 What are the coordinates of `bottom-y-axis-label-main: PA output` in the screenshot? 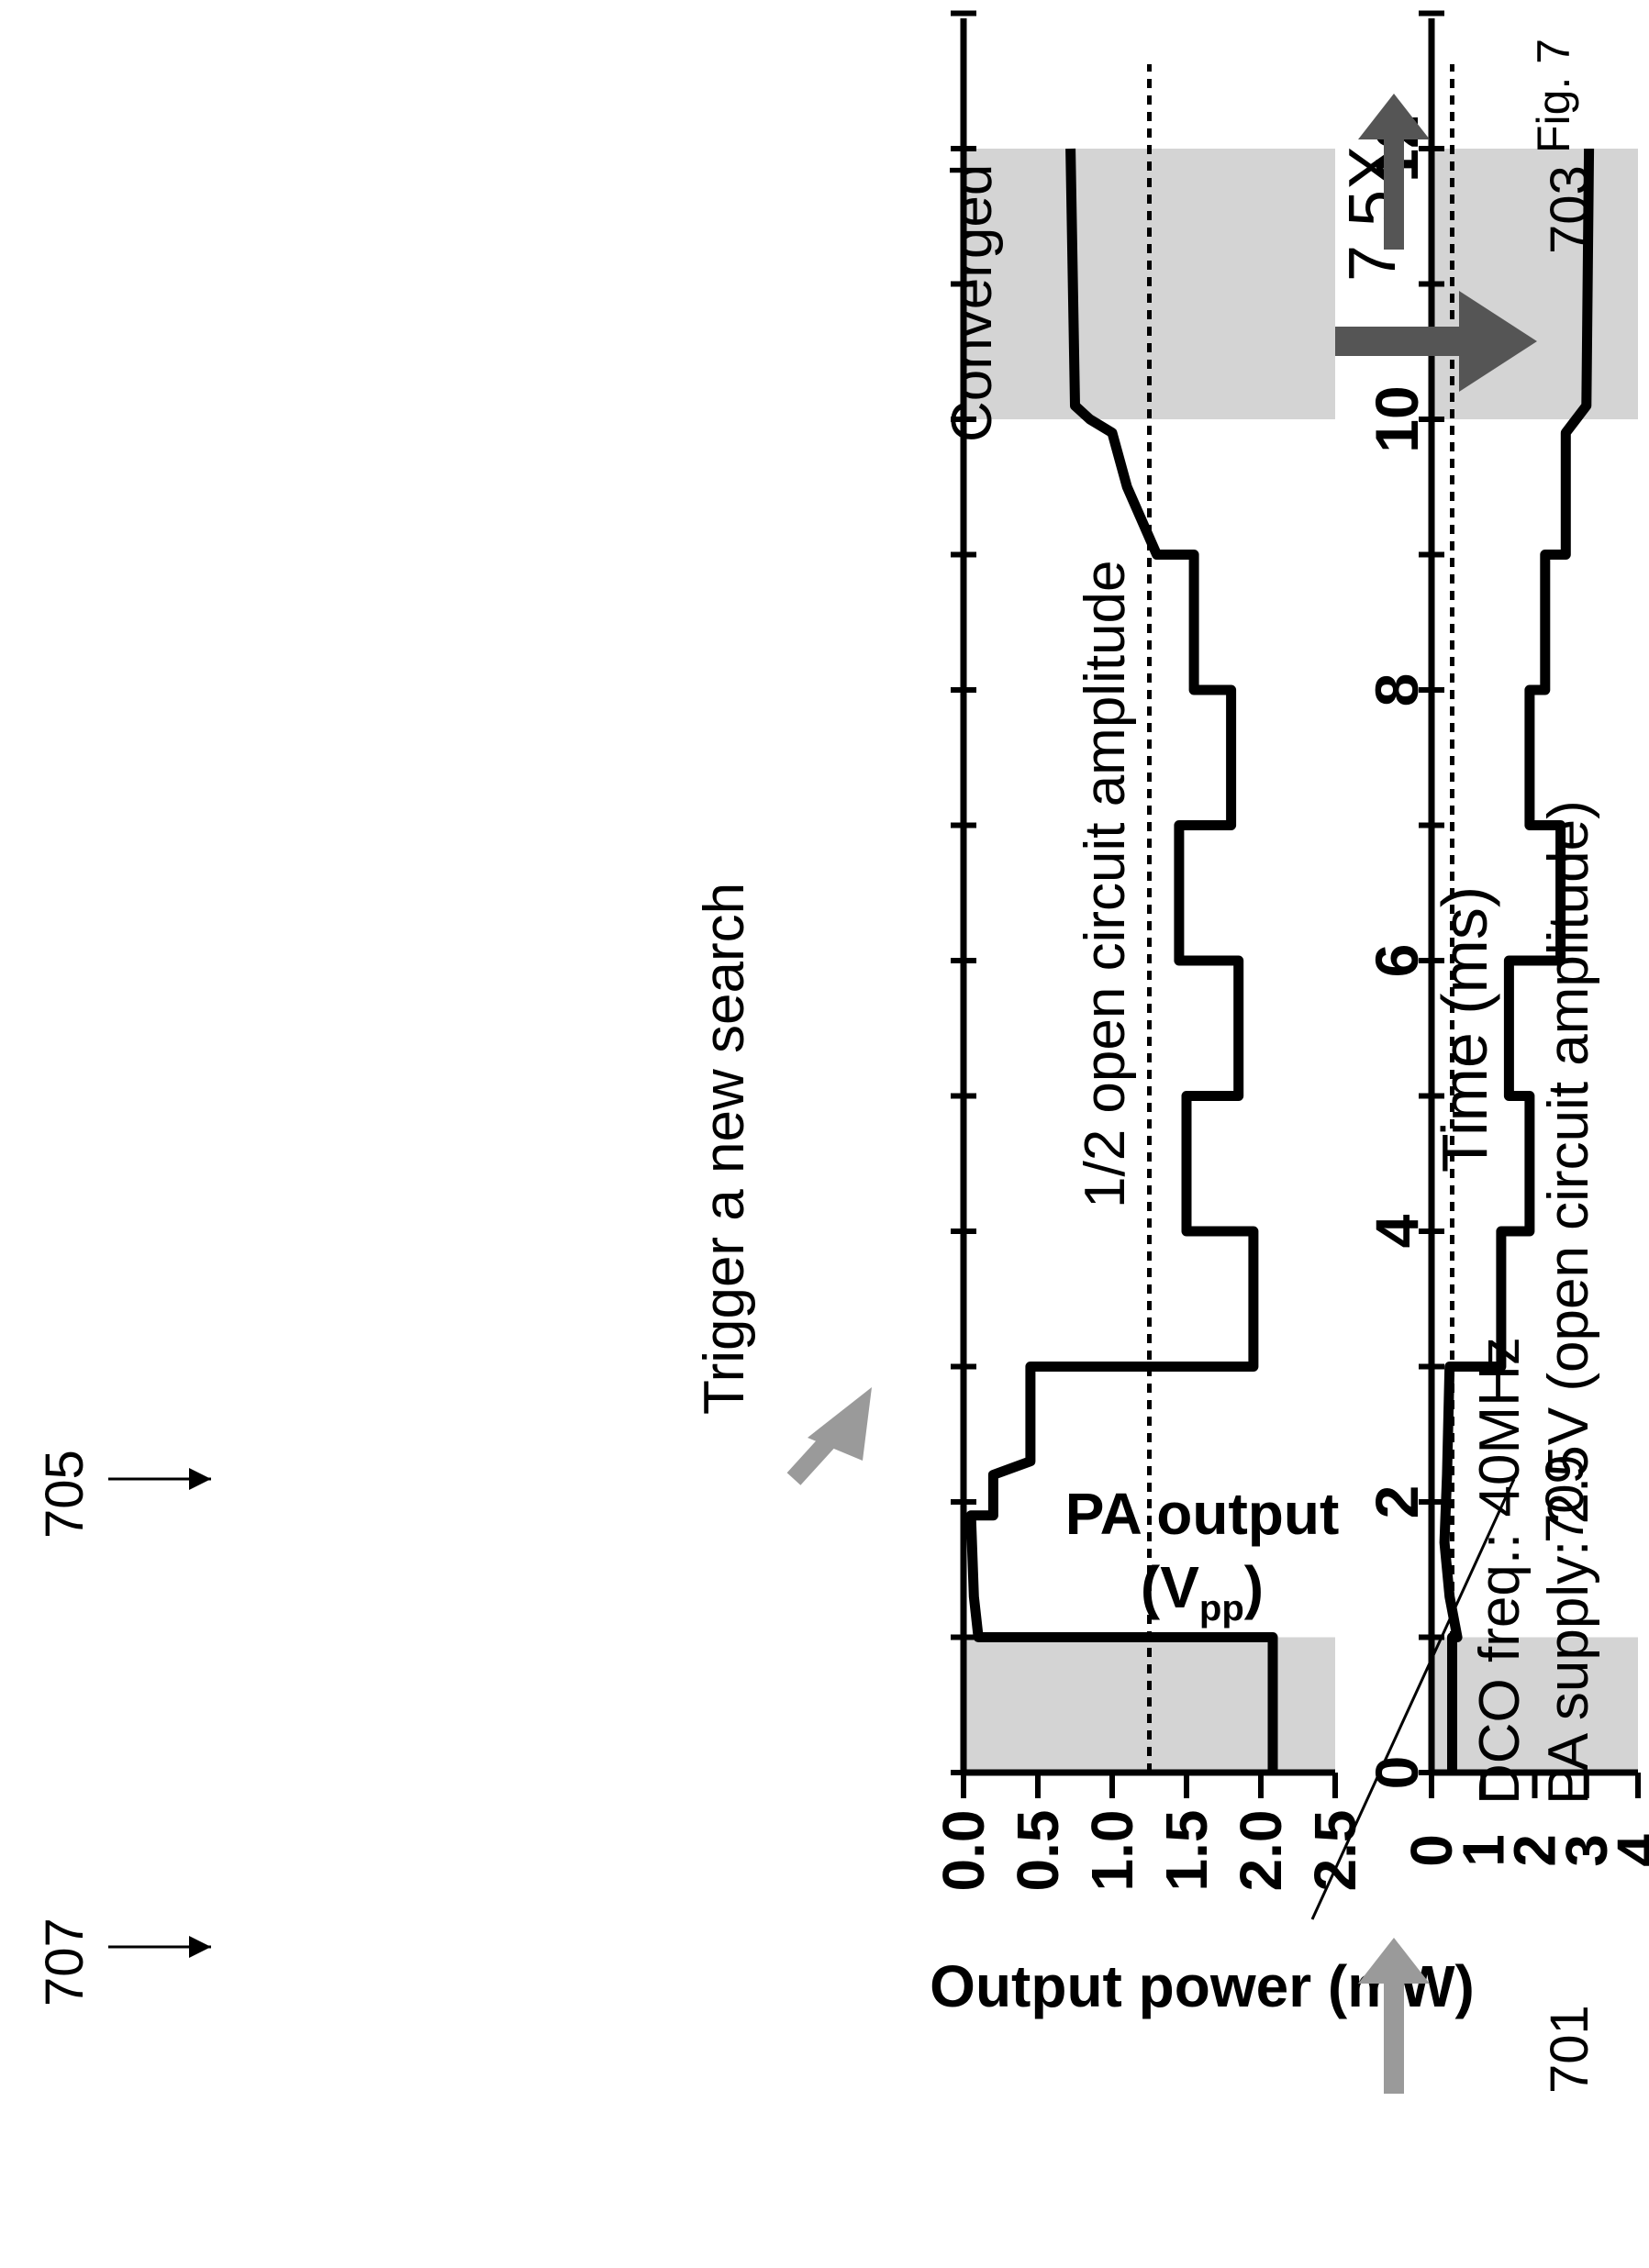 It's located at (1202, 1514).